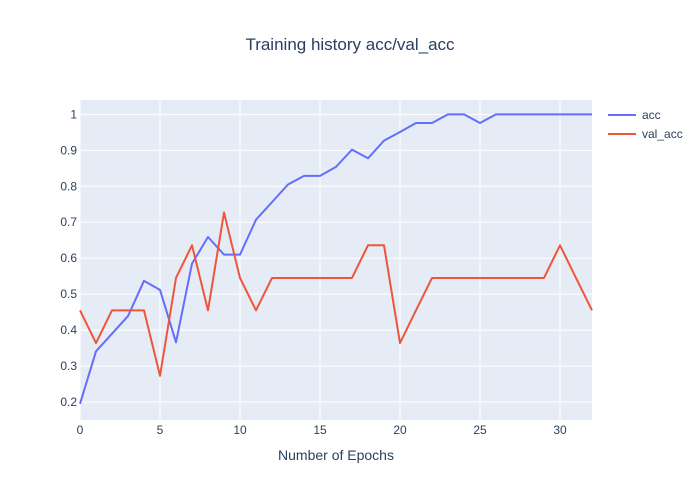  What do you see at coordinates (662, 134) in the screenshot?
I see `legend-label: val_acc` at bounding box center [662, 134].